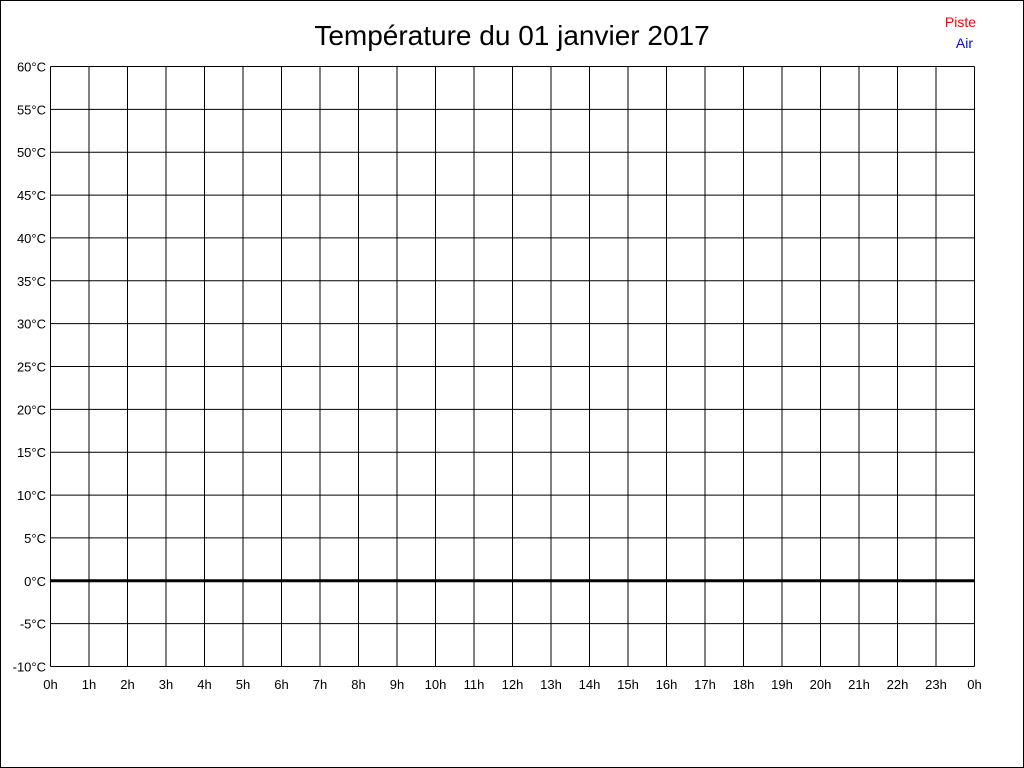 The width and height of the screenshot is (1024, 768). Describe the element at coordinates (31, 409) in the screenshot. I see `y-tick-label: 20°C` at that location.